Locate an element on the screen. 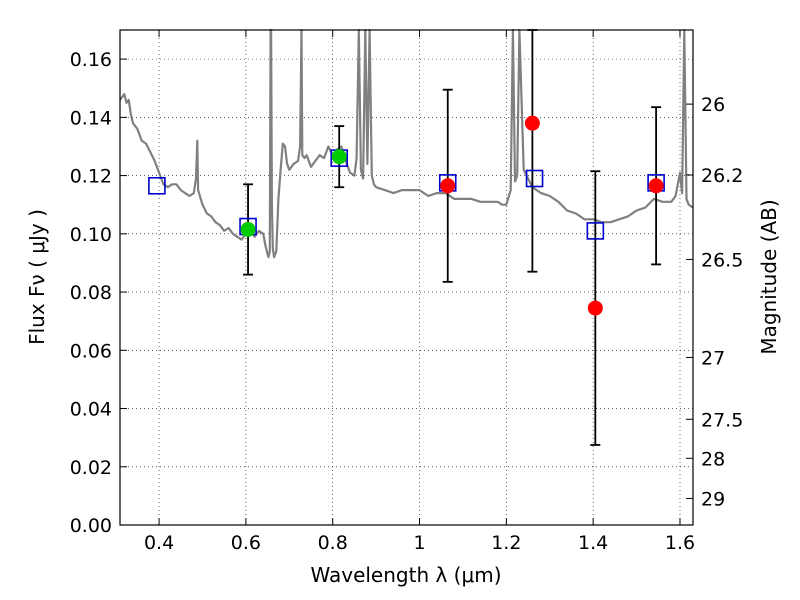 This screenshot has width=800, height=600. x-axis-label: Wavelength λ (μm) is located at coordinates (405, 575).